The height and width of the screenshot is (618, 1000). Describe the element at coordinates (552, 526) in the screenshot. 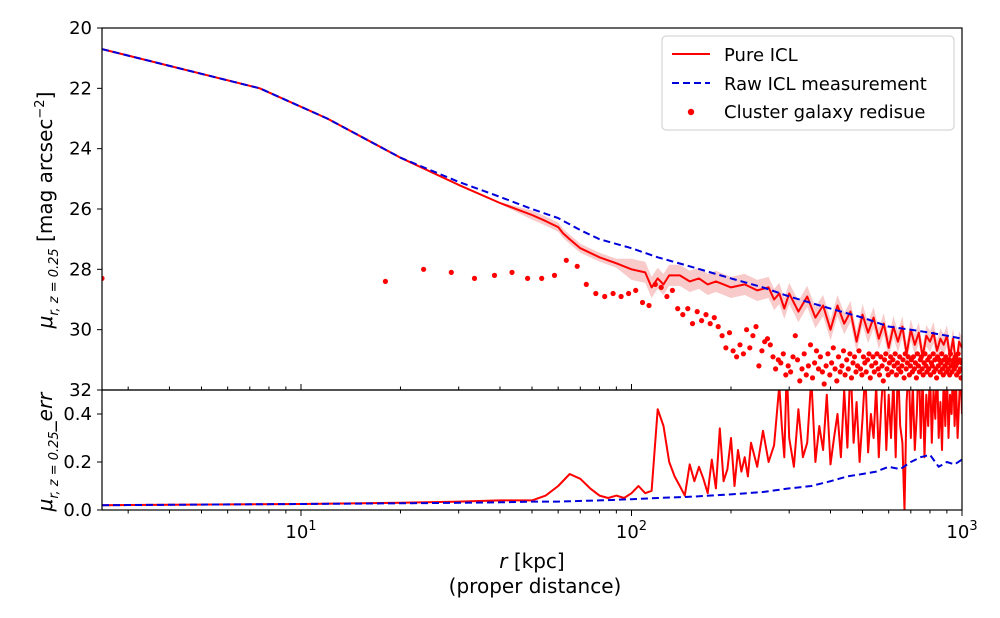

I see `bottom-x-ticks: 101 102 103` at that location.